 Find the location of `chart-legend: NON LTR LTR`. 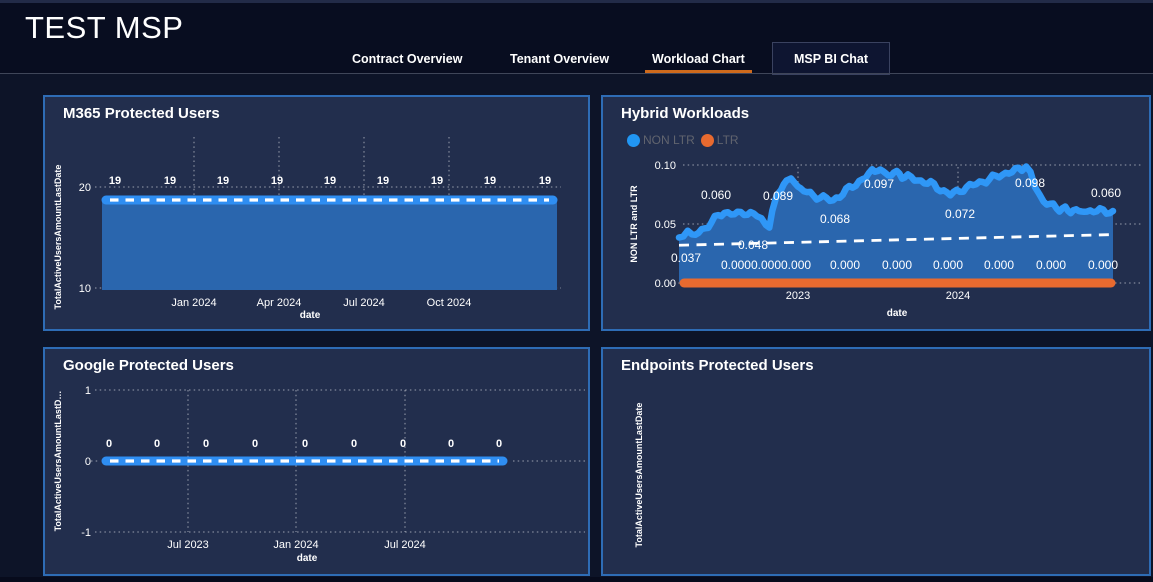

chart-legend: NON LTR LTR is located at coordinates (683, 140).